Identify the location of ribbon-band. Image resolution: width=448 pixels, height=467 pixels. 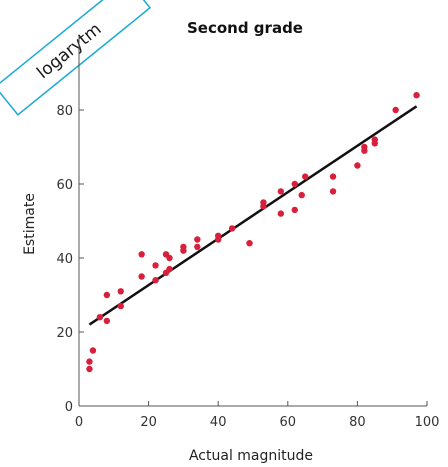
(76, 58).